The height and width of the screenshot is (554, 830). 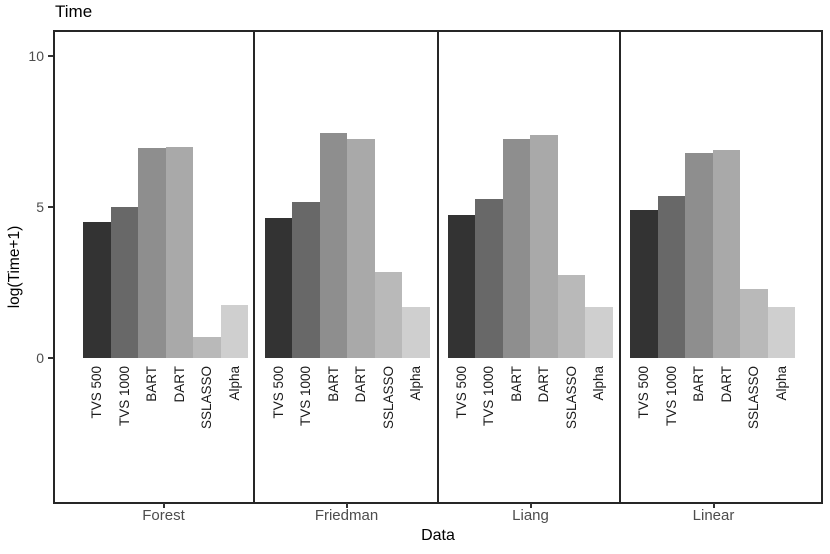 What do you see at coordinates (571, 316) in the screenshot?
I see `bar-liang-sslasso` at bounding box center [571, 316].